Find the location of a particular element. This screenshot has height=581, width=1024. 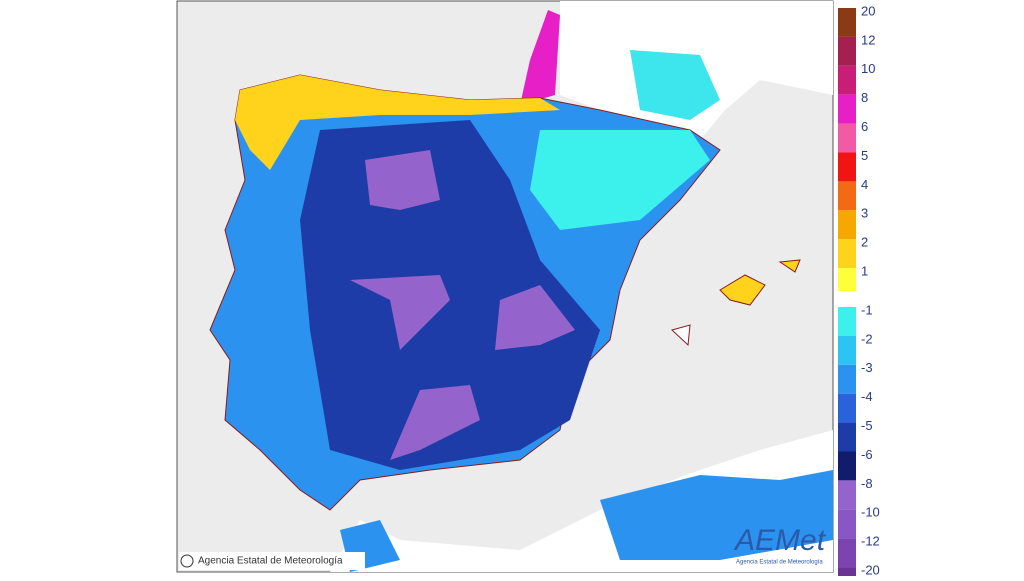

legend-label: -10 is located at coordinates (870, 512).